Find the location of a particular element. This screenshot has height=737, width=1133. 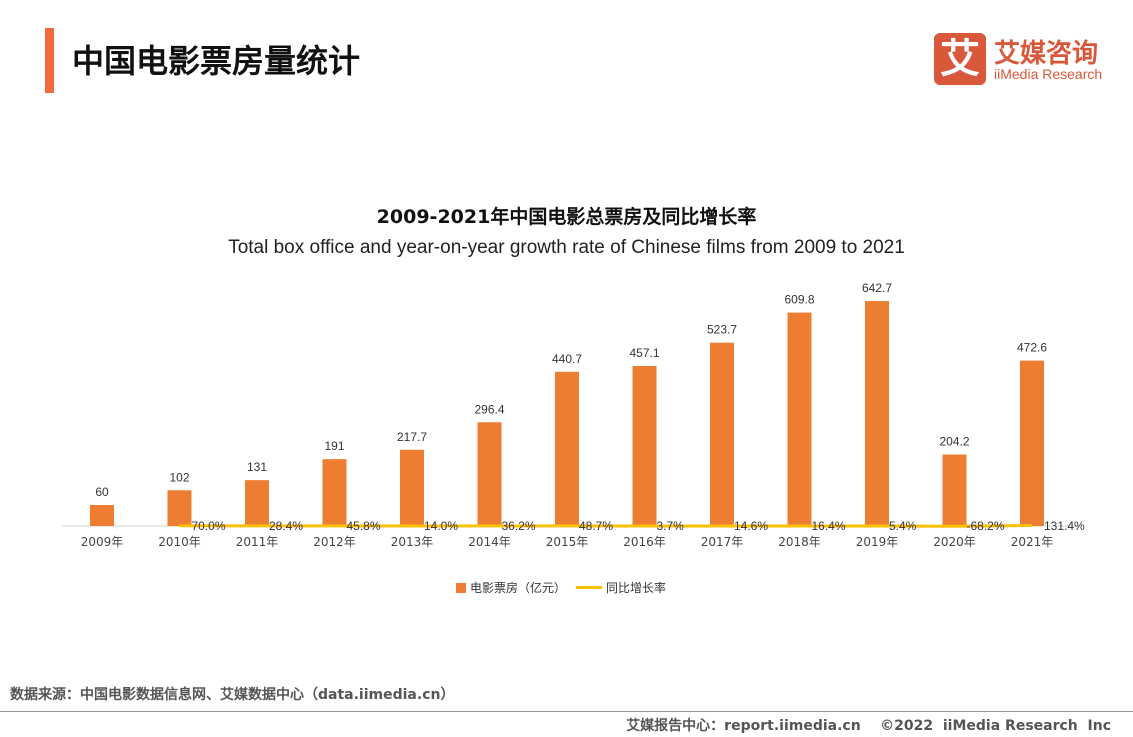

x-tick-label: 2021年 is located at coordinates (1032, 542).